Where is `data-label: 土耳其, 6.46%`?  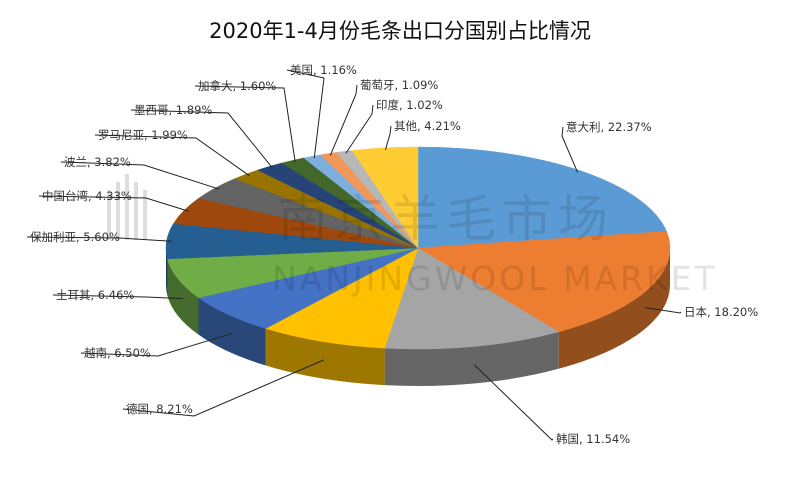 data-label: 土耳其, 6.46% is located at coordinates (95, 295).